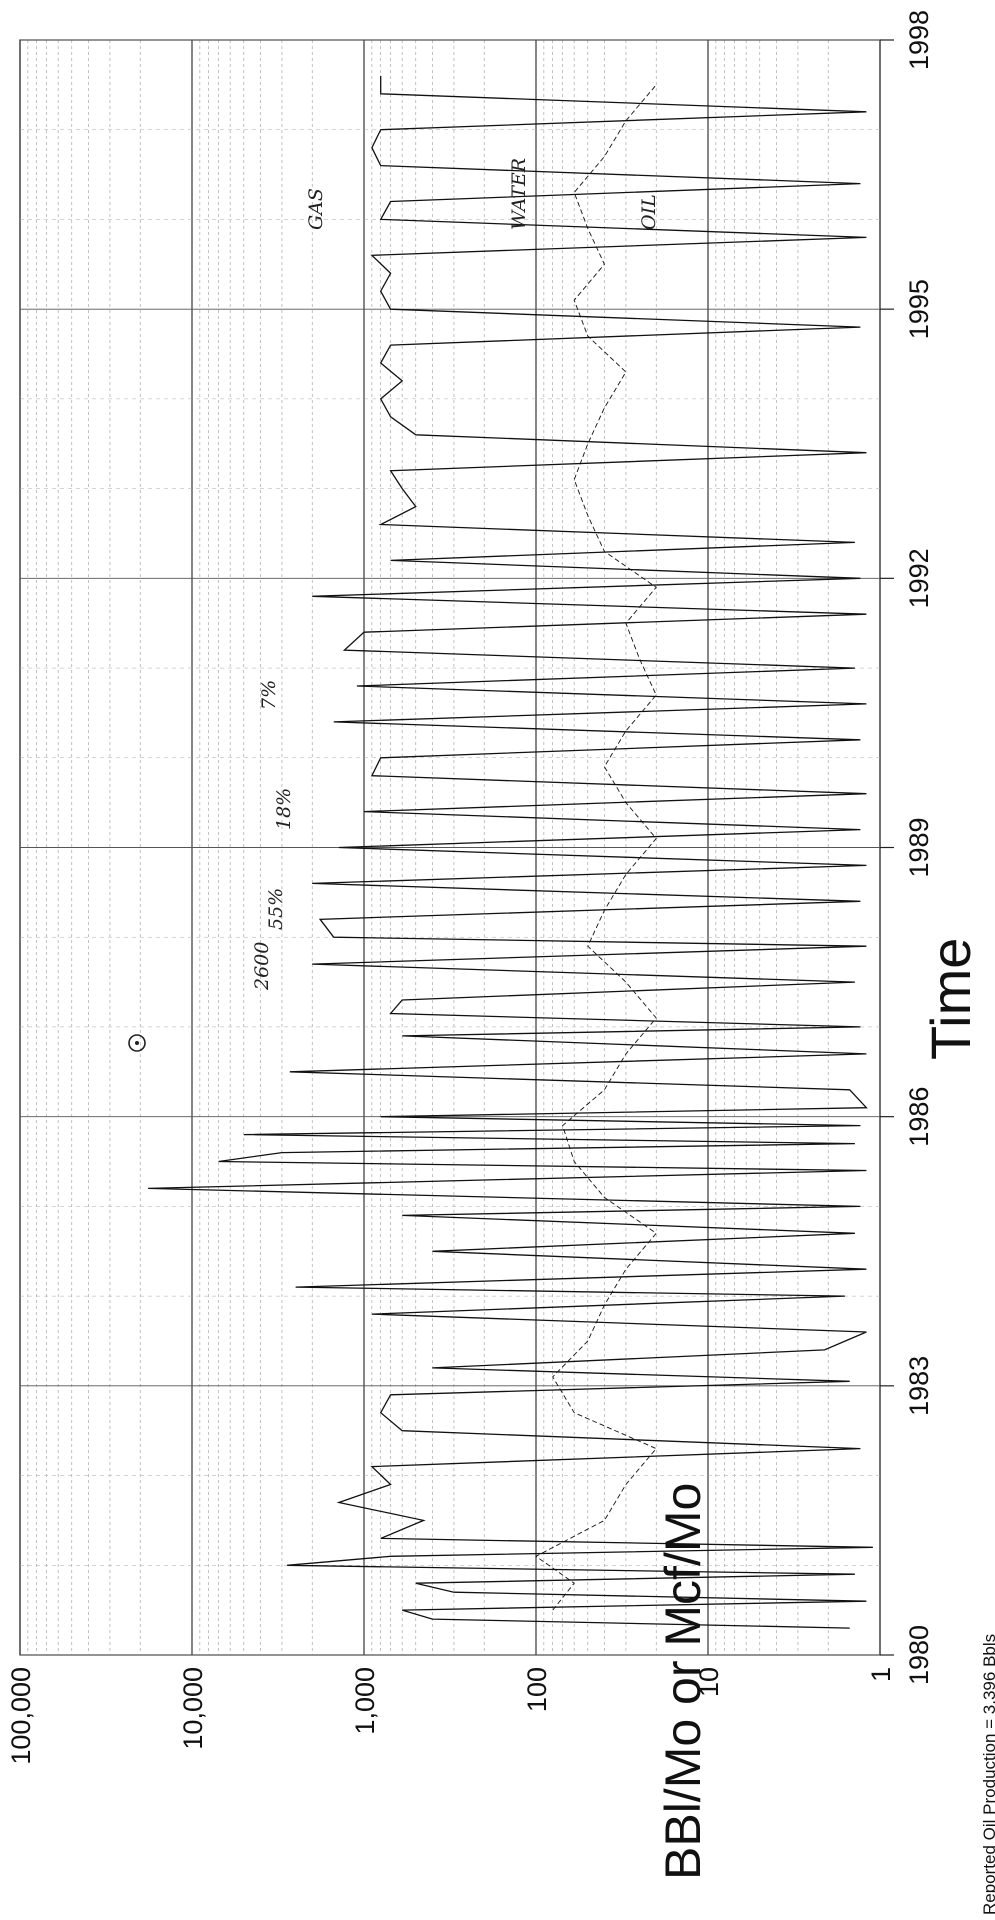 This screenshot has height=1920, width=995. I want to click on y-tick-label: 10,000, so click(193, 1708).